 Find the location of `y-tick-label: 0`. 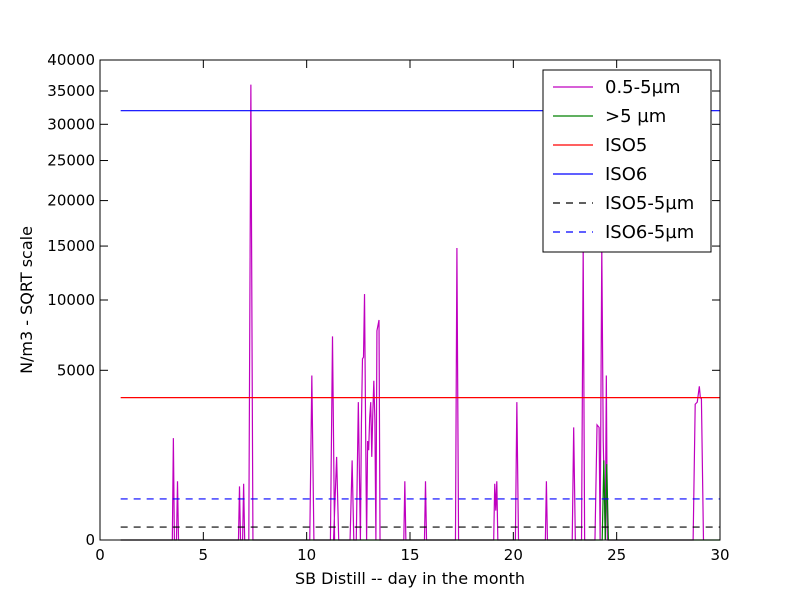

y-tick-label: 0 is located at coordinates (90, 540).